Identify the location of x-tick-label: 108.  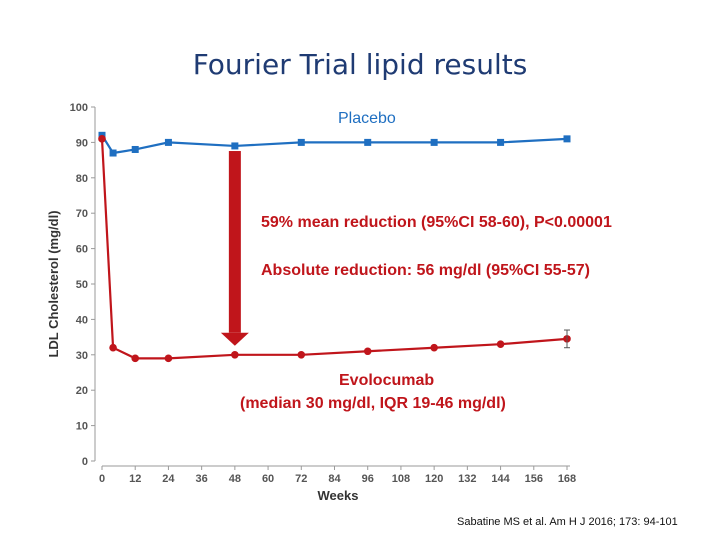
(401, 479).